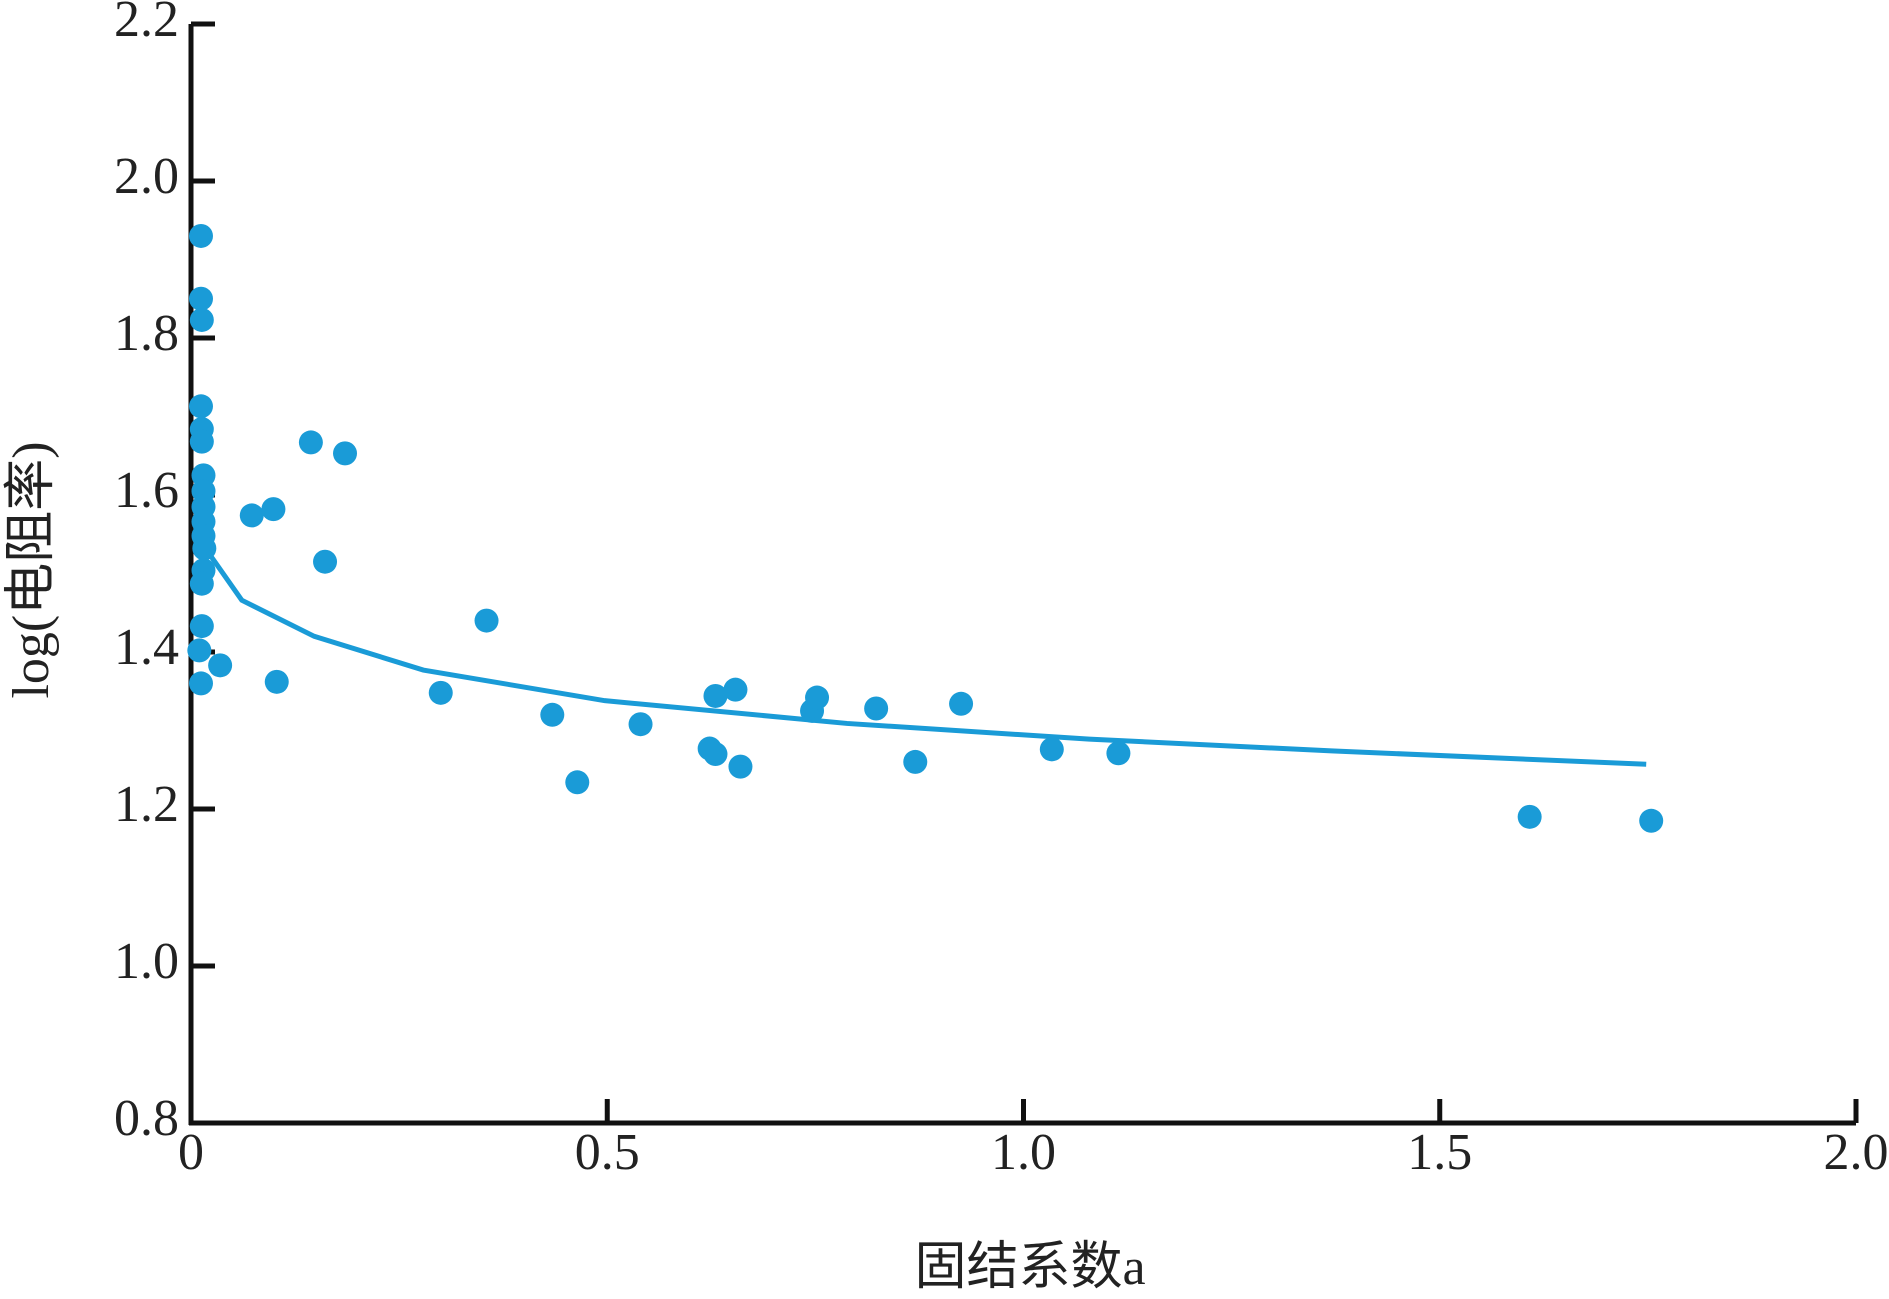 The image size is (1889, 1299). Describe the element at coordinates (607, 1152) in the screenshot. I see `x-tick-label: 0.5` at that location.